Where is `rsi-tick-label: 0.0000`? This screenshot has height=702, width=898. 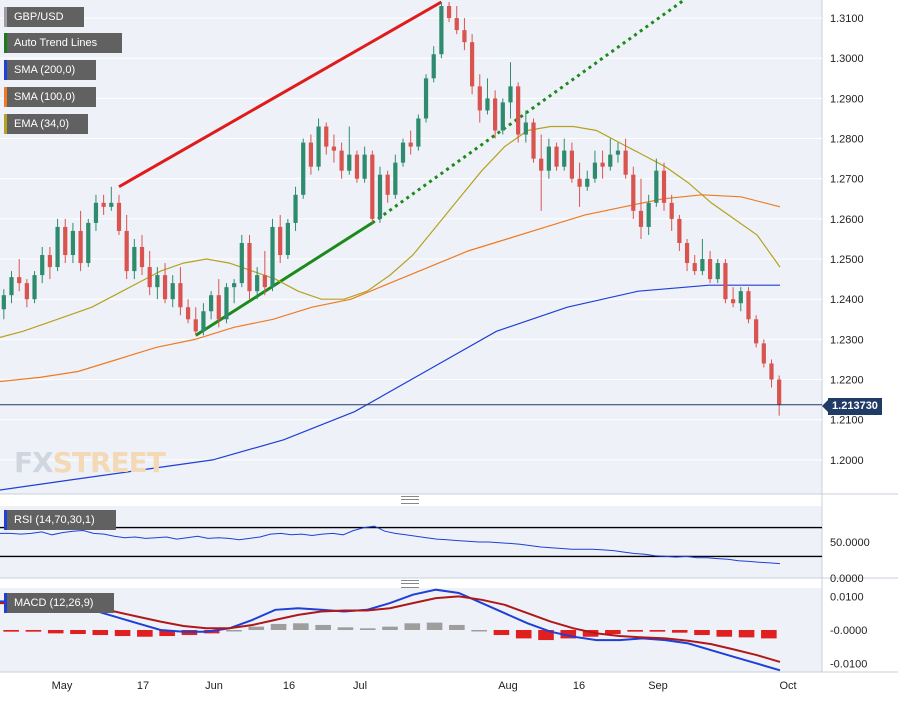 rsi-tick-label: 0.0000 is located at coordinates (847, 579).